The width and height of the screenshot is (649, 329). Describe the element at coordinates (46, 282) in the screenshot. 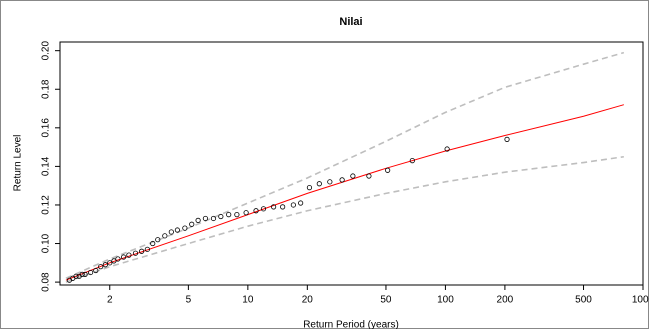

I see `y-tick-label: 0.08` at that location.